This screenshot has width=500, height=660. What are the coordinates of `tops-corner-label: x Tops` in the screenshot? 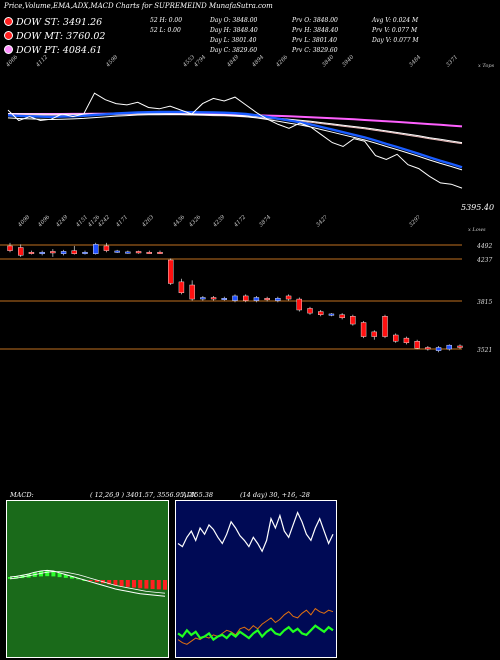 It's located at (486, 66).